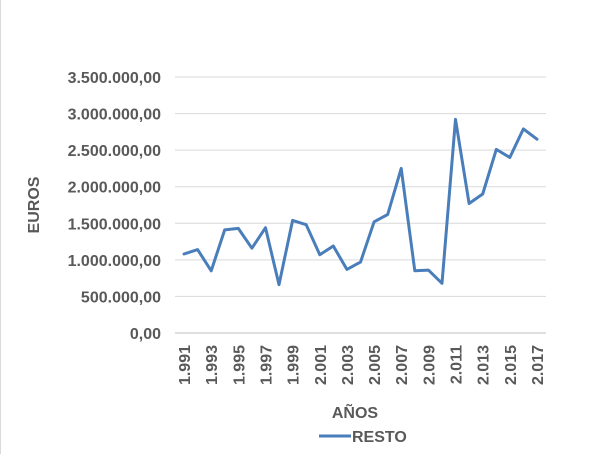  Describe the element at coordinates (239, 365) in the screenshot. I see `x-tick-label: 1.995` at that location.